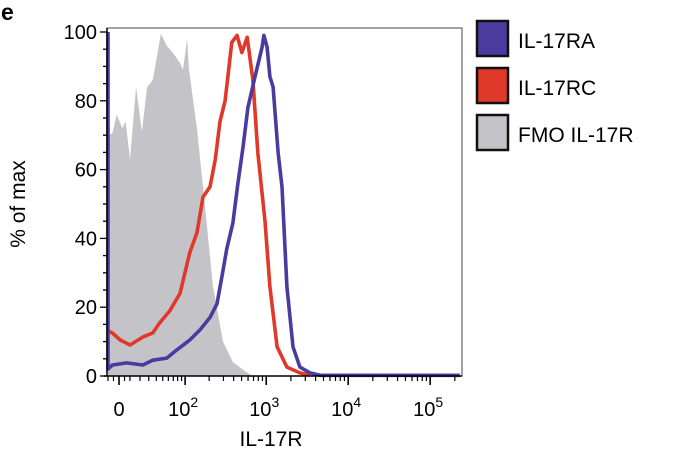 The height and width of the screenshot is (454, 689). What do you see at coordinates (86, 102) in the screenshot?
I see `y-tick-label: 80` at bounding box center [86, 102].